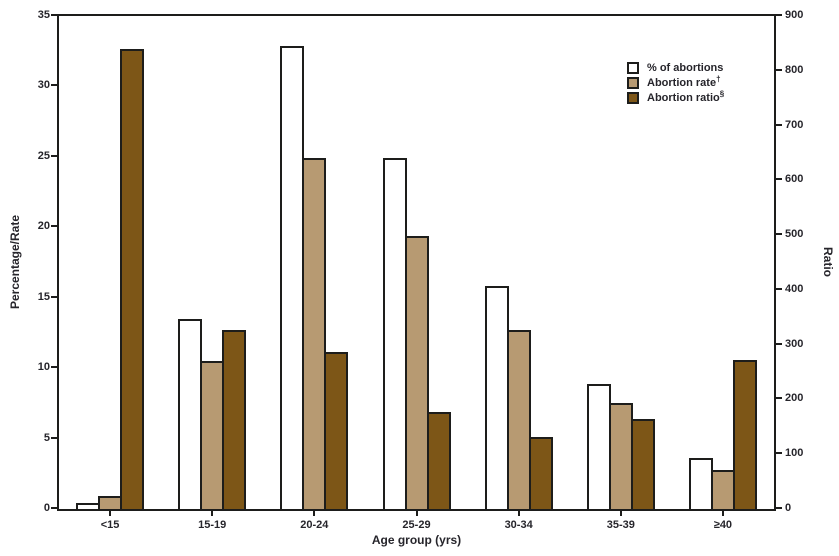 This screenshot has height=556, width=839. What do you see at coordinates (314, 525) in the screenshot?
I see `x-axis-tick-label: 20-24` at bounding box center [314, 525].